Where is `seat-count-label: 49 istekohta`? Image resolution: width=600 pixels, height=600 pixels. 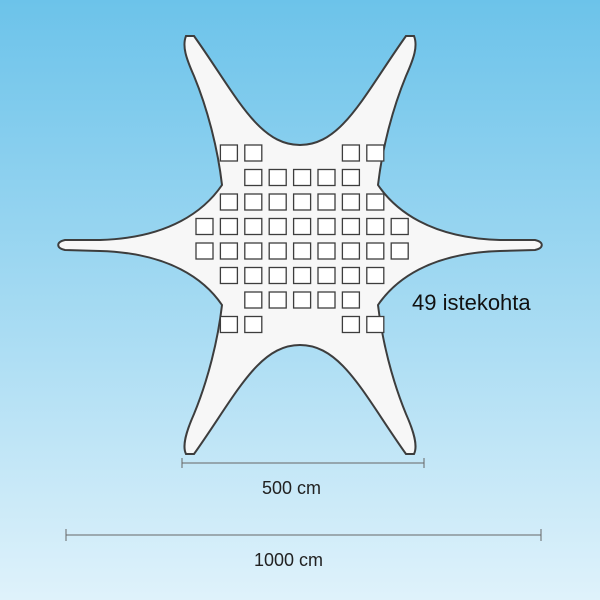
seat-count-label: 49 istekohta is located at coordinates (471, 302).